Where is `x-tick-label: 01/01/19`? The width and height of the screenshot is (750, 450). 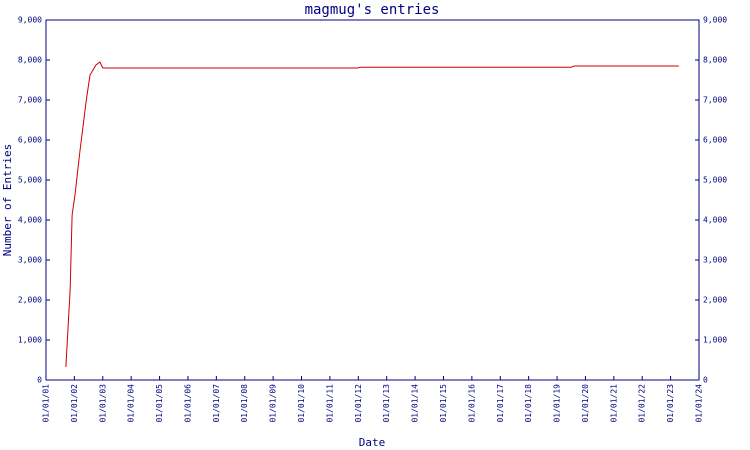
x-tick-label: 01/01/19 is located at coordinates (557, 403).